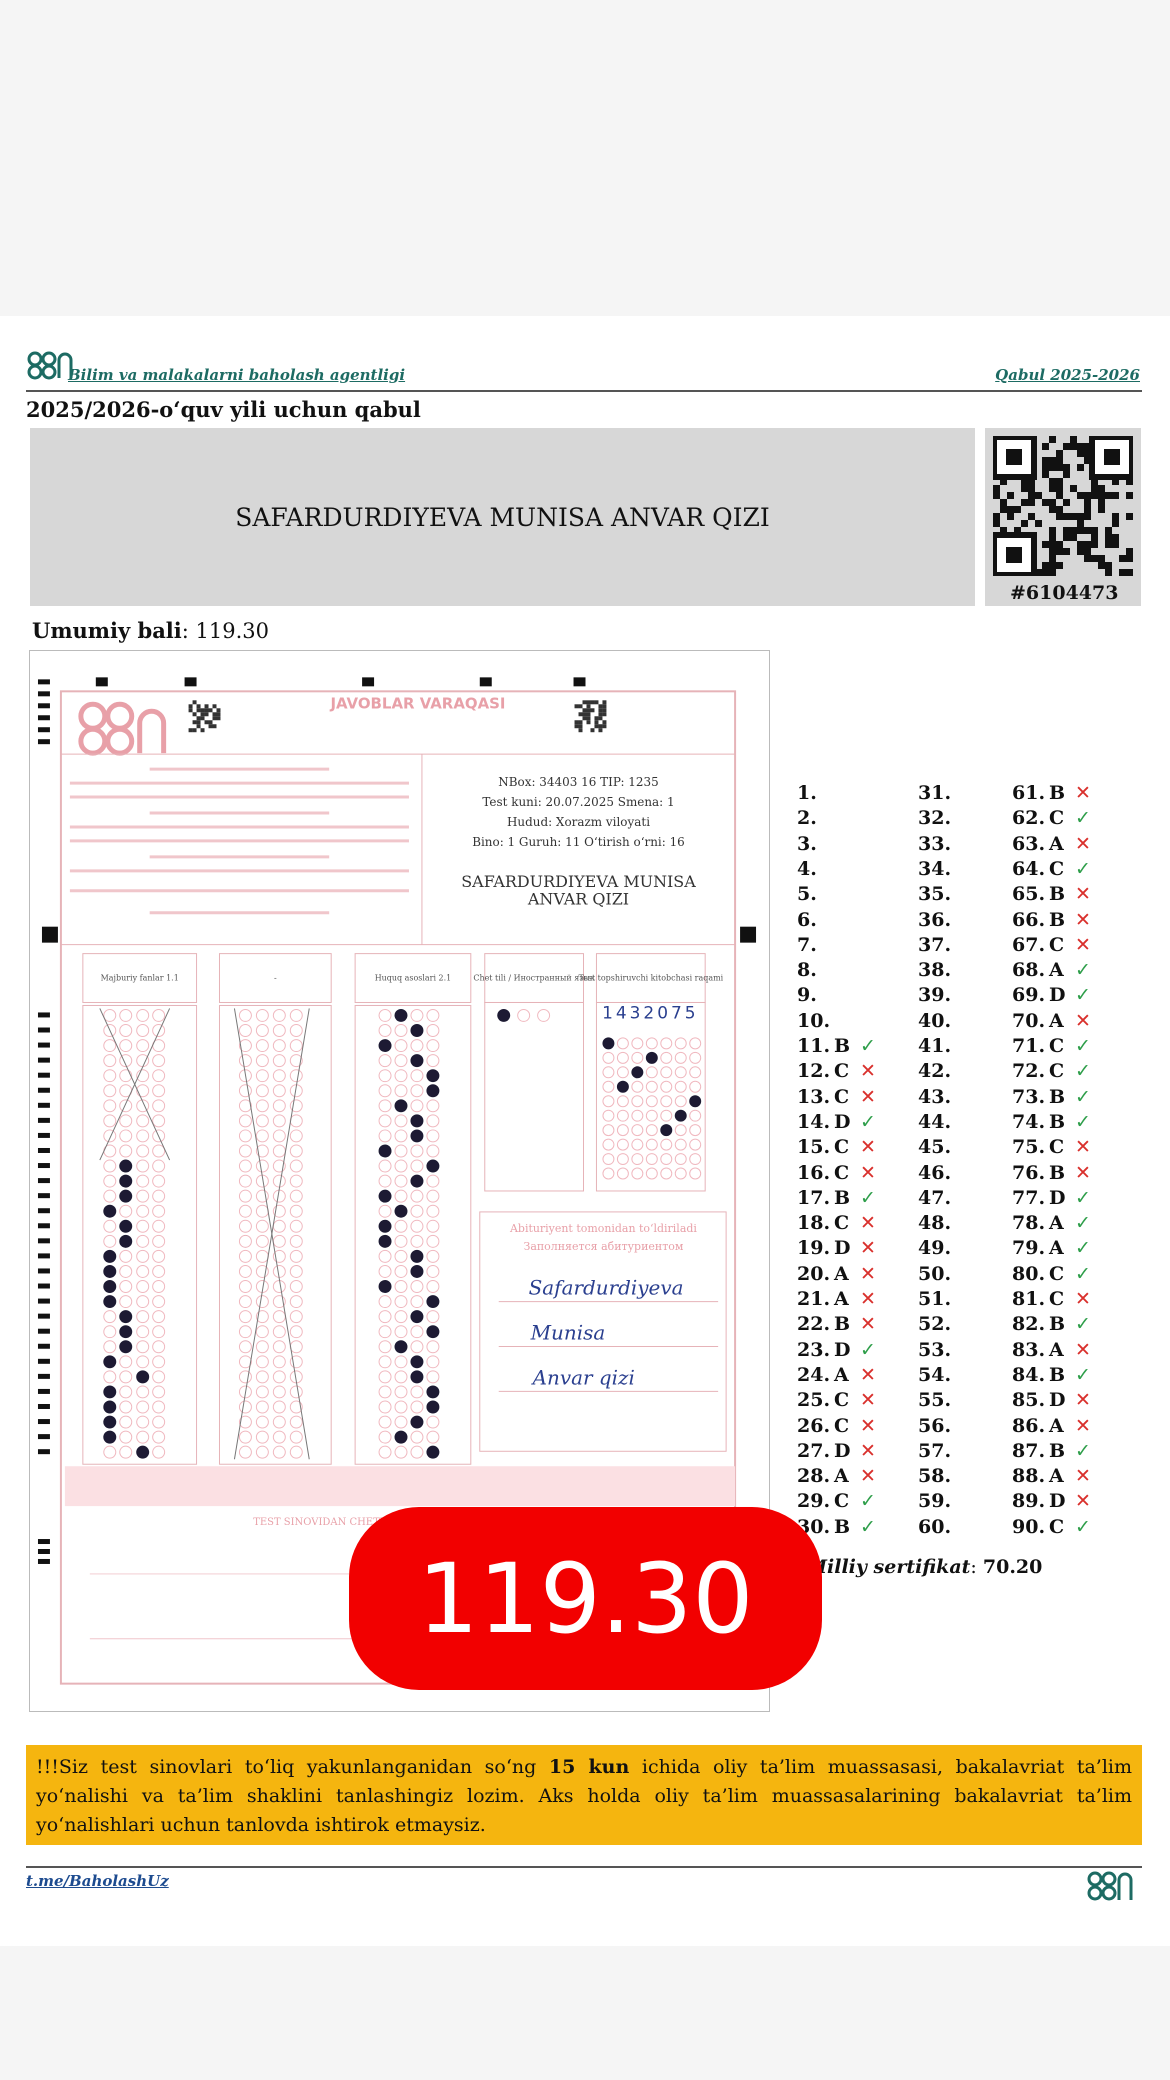 The height and width of the screenshot is (2080, 1170). I want to click on answer-row: 21. A ✕, so click(836, 1299).